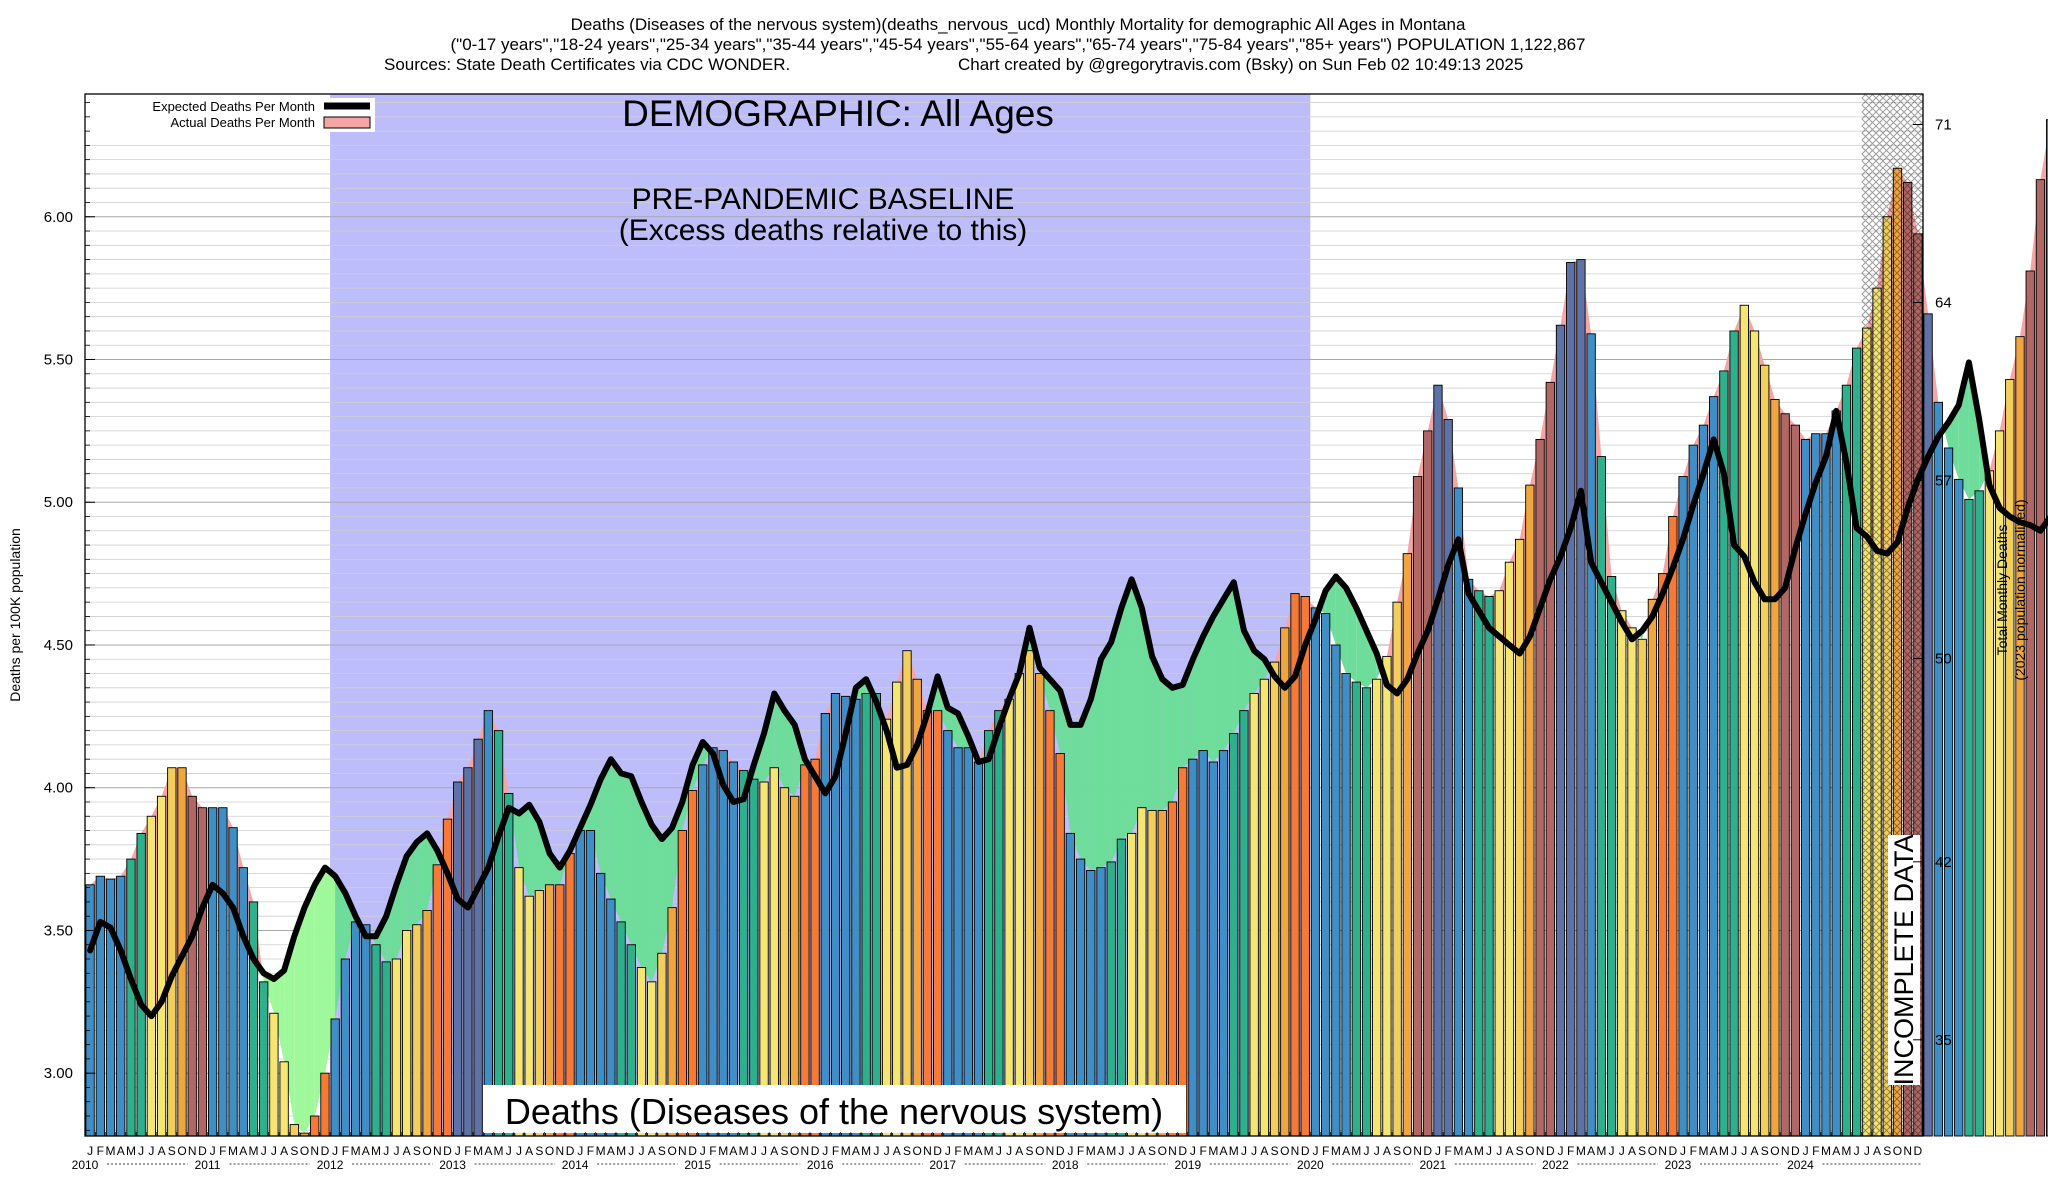  Describe the element at coordinates (1540, 1151) in the screenshot. I see `x-month-label: N` at that location.